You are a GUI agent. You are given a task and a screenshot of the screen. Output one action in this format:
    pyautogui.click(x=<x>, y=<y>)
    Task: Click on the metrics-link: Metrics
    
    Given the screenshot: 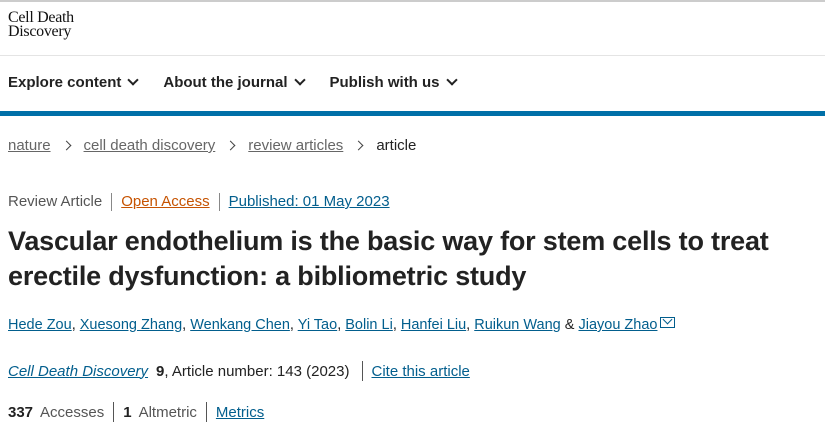 What is the action you would take?
    pyautogui.click(x=240, y=412)
    